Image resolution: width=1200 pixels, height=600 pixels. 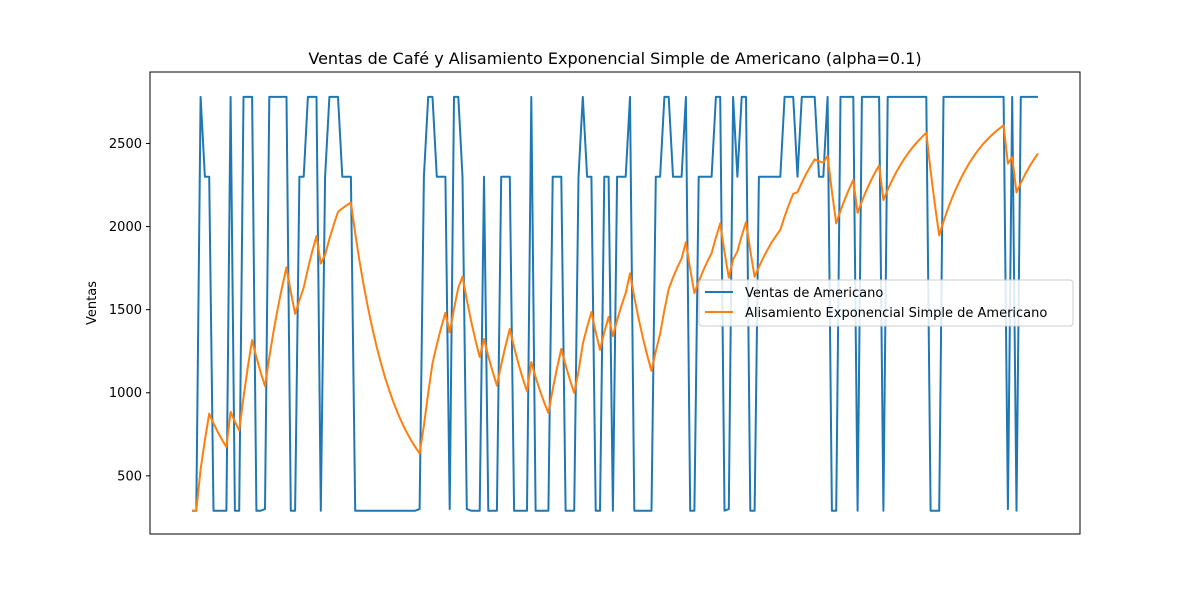 I want to click on y-tick-label: 2000, so click(x=125, y=227).